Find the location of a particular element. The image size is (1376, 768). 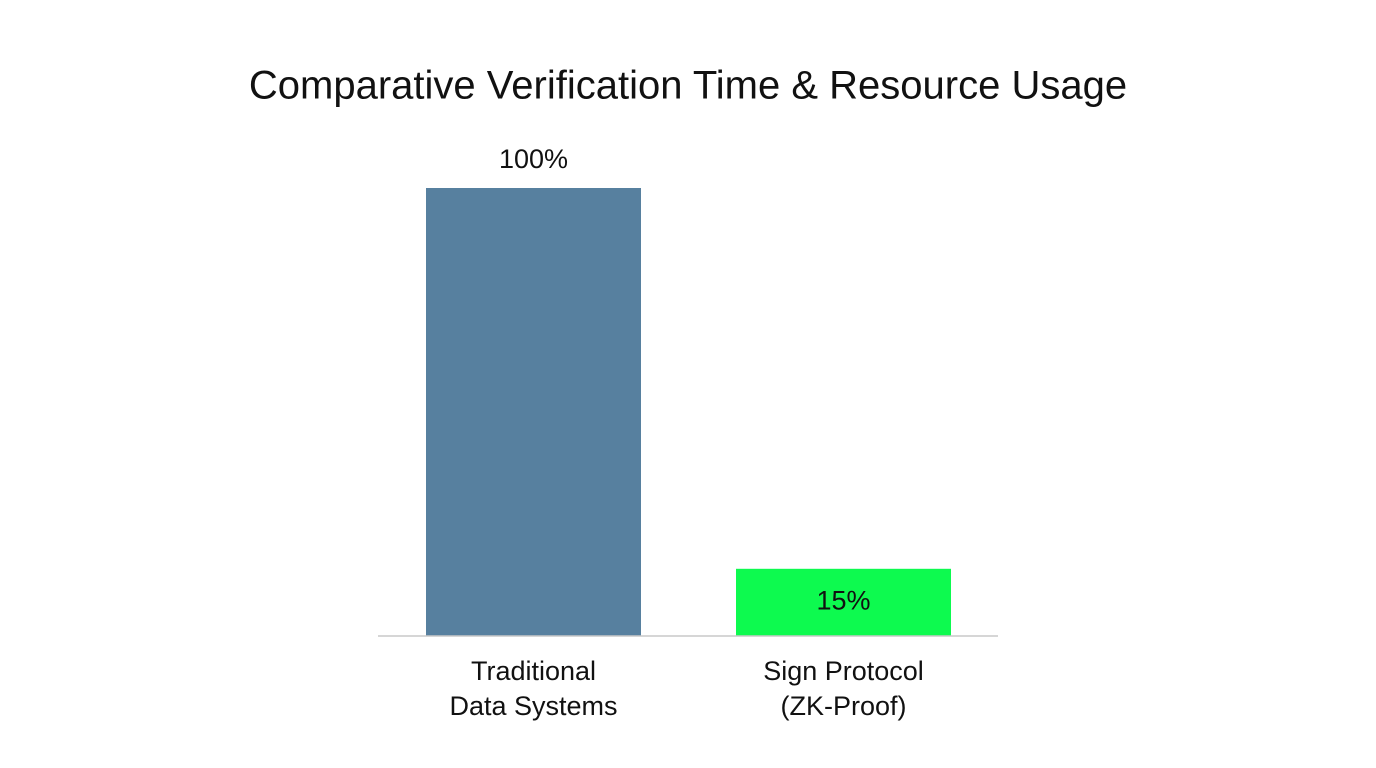

x-tick-label: Sign Protocol is located at coordinates (843, 671).